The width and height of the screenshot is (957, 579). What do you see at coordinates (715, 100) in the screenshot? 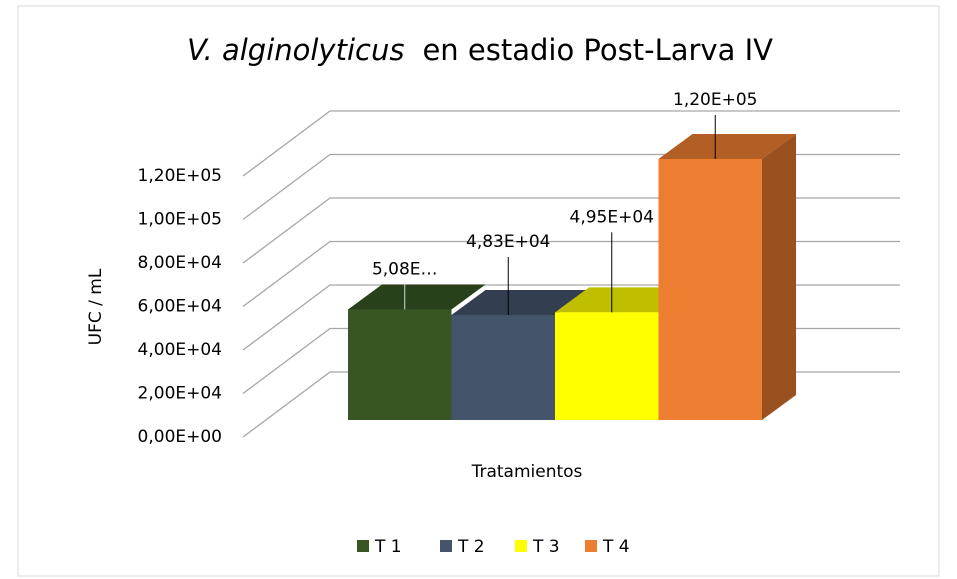
I see `value-label: 1,20E+05` at bounding box center [715, 100].